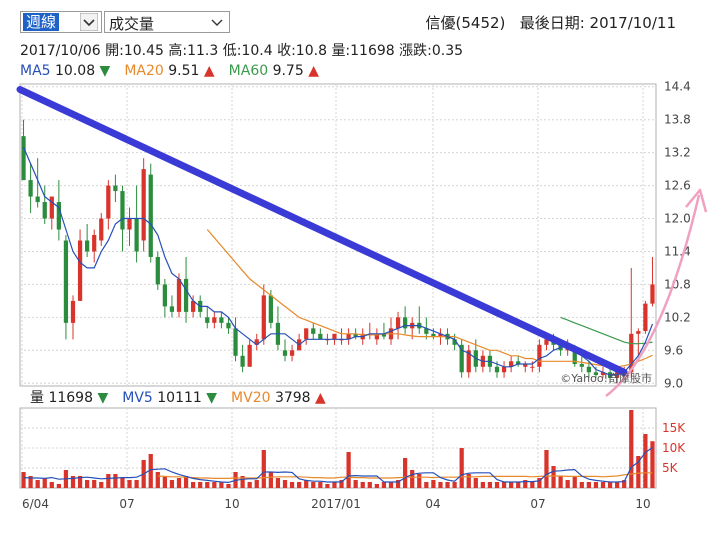 The width and height of the screenshot is (720, 539). Describe the element at coordinates (65, 71) in the screenshot. I see `ma-legend-ma5: MA5 10.08 ▼` at that location.